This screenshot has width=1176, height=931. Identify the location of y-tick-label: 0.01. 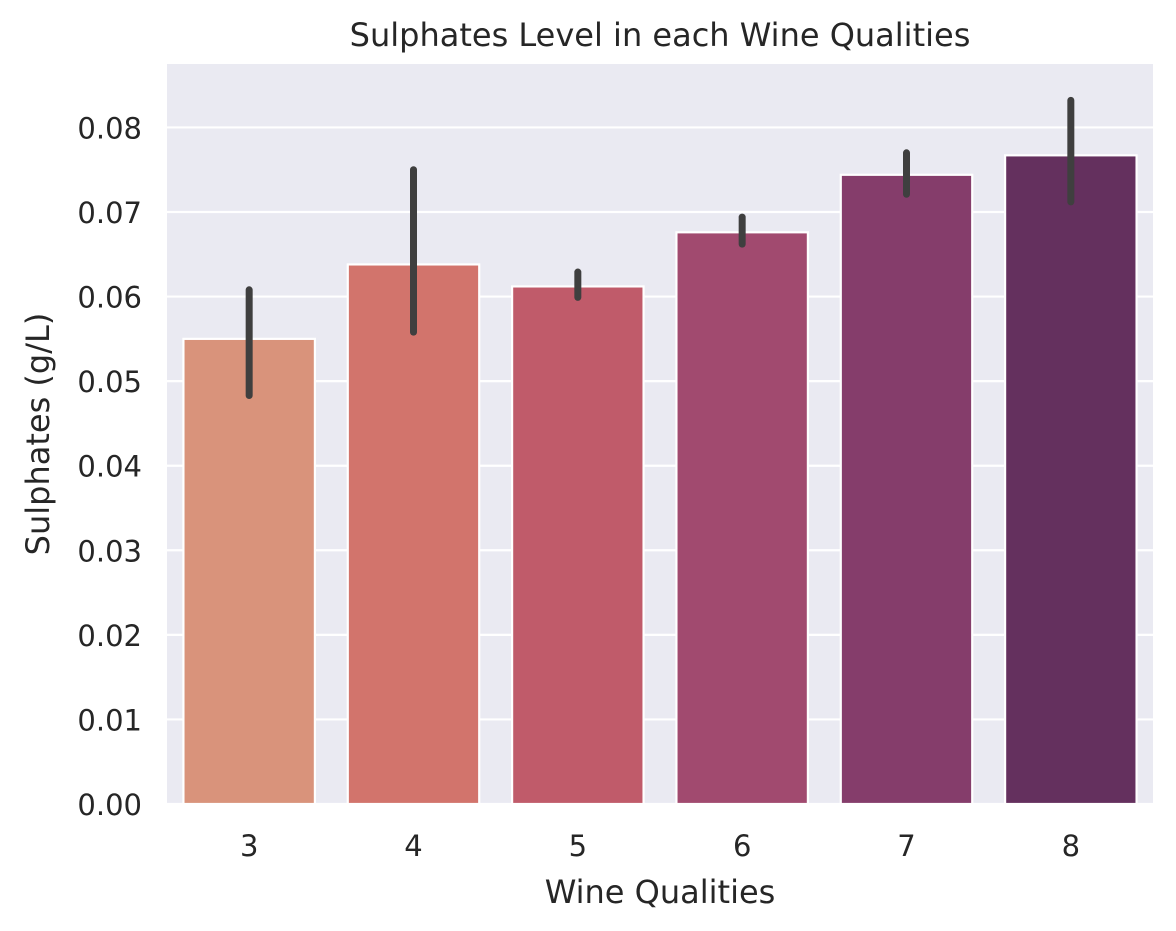
(109, 720).